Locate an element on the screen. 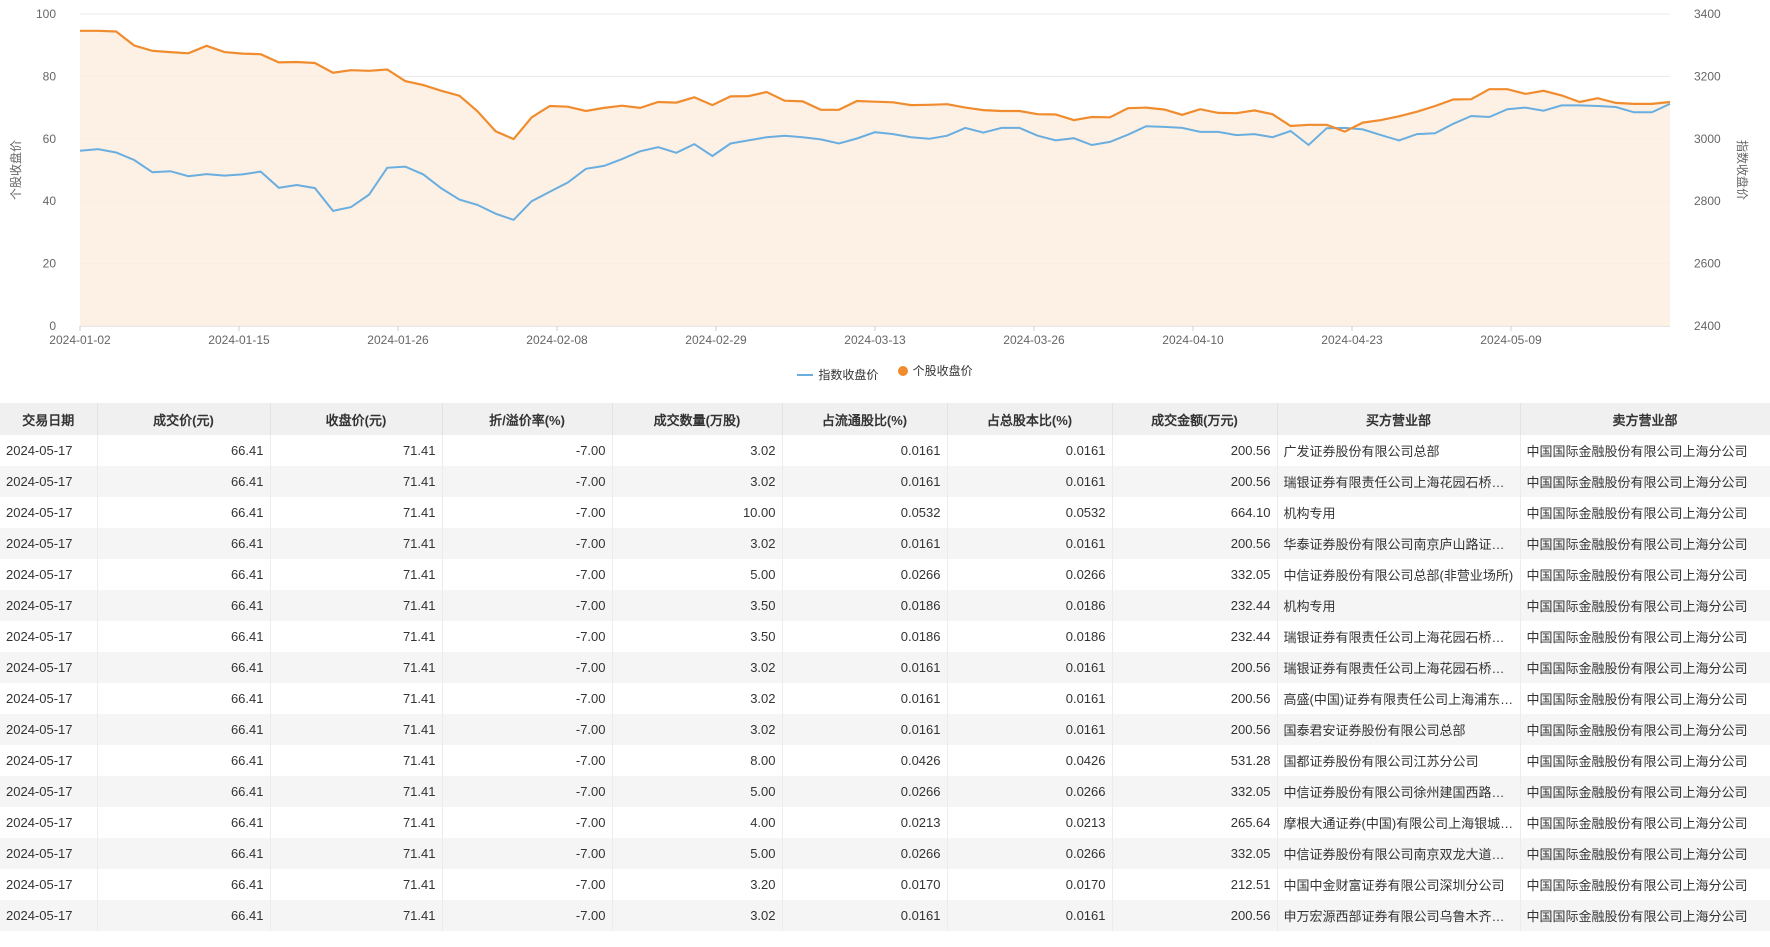  x-tick-label: 2024-01-26 is located at coordinates (398, 340).